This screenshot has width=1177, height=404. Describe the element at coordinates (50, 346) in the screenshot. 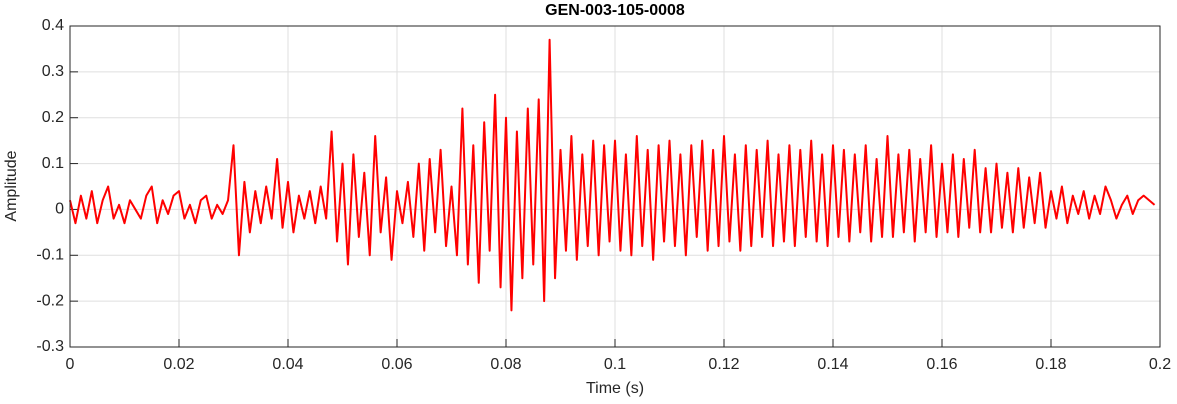

I see `y-tick-label: -0.3` at that location.